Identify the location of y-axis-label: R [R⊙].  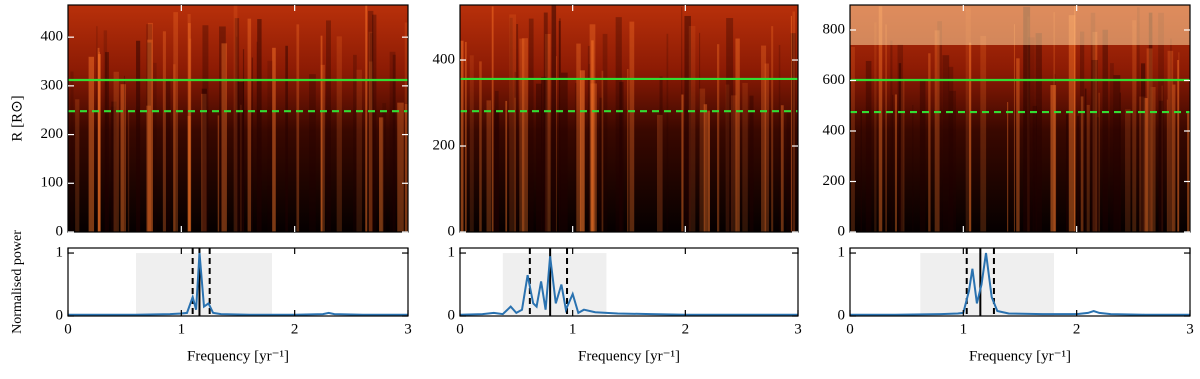
(17, 118).